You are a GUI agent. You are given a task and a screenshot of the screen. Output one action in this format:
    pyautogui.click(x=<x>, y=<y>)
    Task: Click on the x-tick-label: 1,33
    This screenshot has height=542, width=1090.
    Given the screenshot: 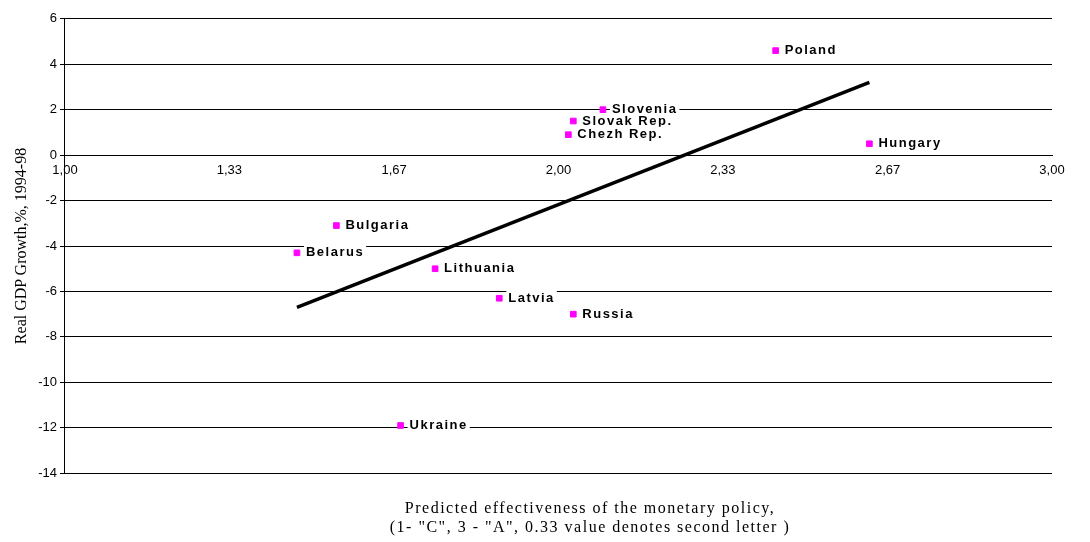 What is the action you would take?
    pyautogui.click(x=229, y=170)
    